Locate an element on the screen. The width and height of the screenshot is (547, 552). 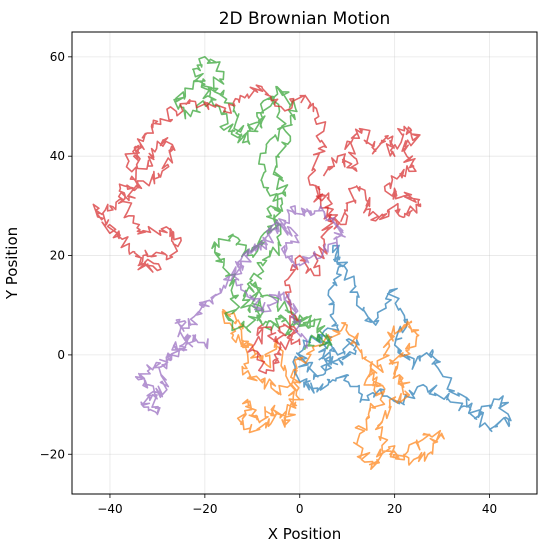
x-tick-label: 20 is located at coordinates (394, 509).